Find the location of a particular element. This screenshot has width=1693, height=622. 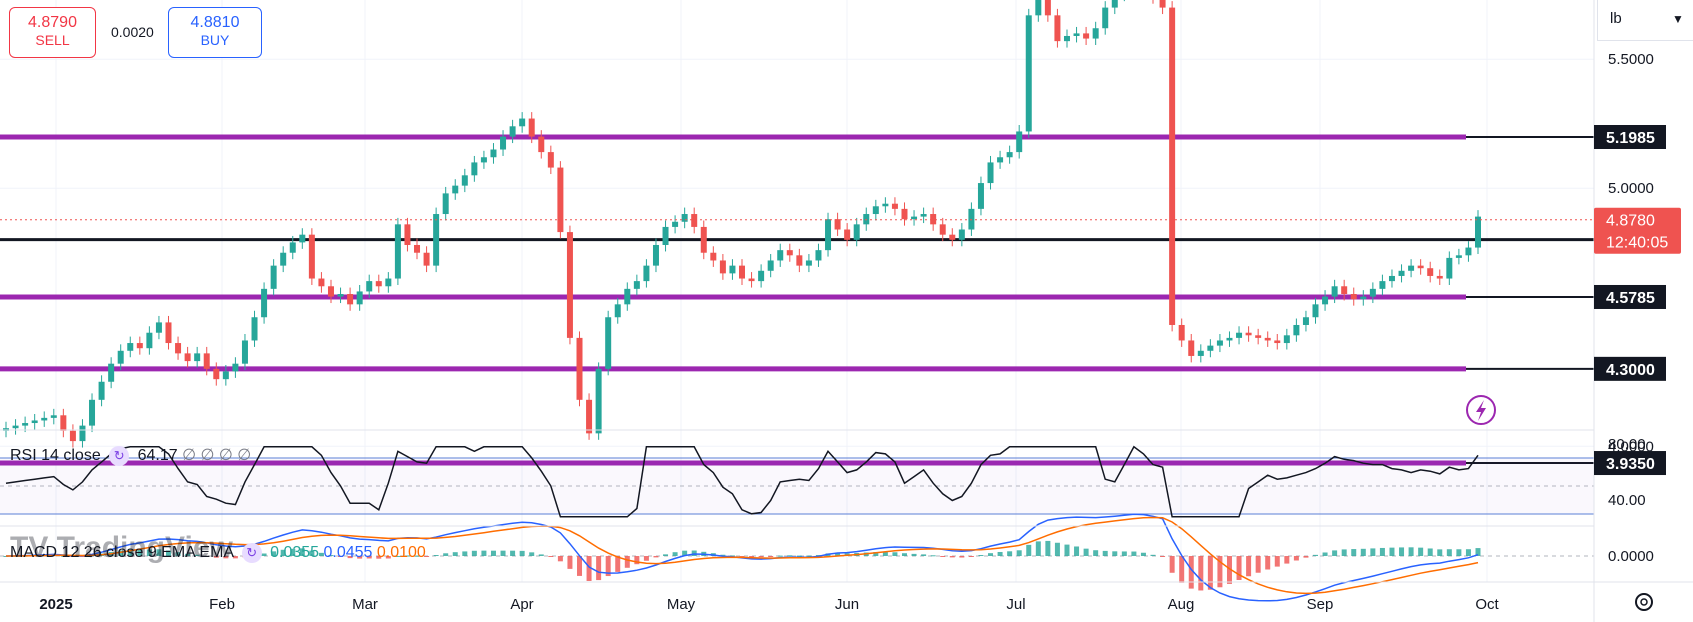

rsi-label: RSI 14 close is located at coordinates (55, 455).